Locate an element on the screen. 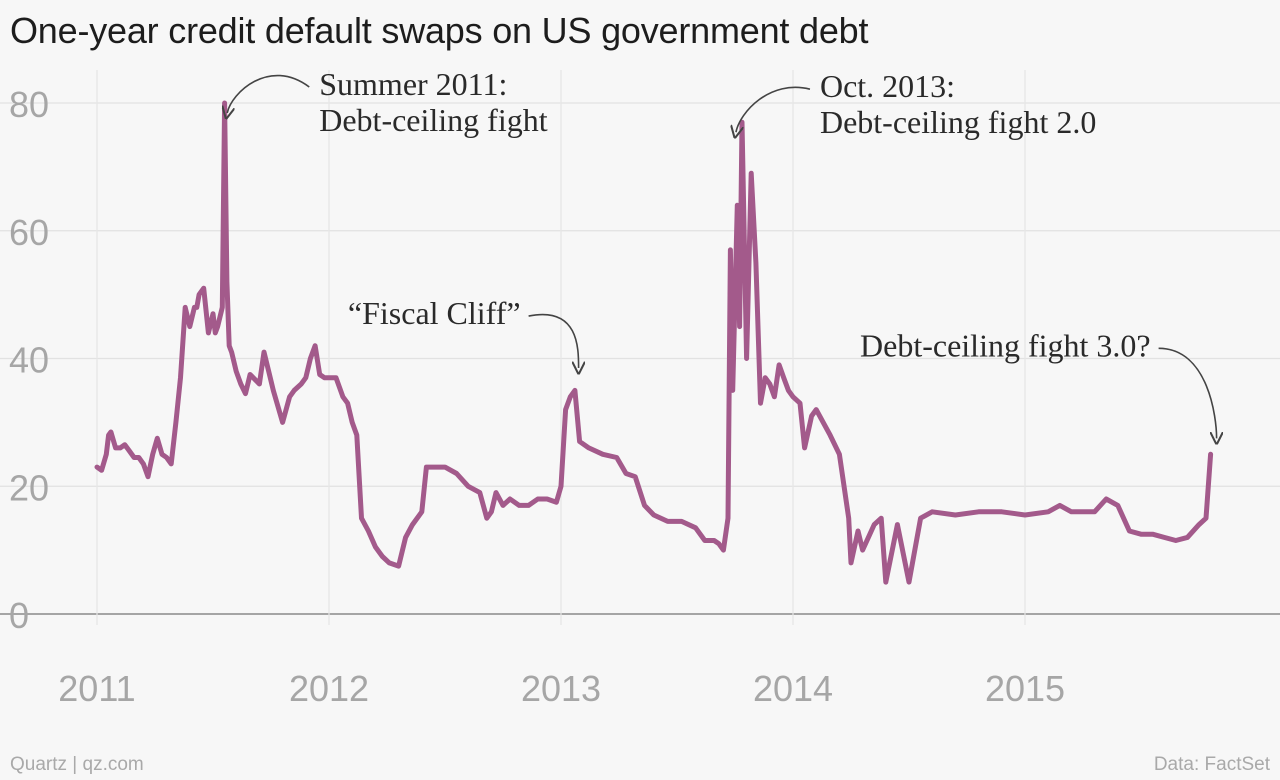 The width and height of the screenshot is (1280, 780). annotation-label: “Fiscal Cliff” is located at coordinates (434, 313).